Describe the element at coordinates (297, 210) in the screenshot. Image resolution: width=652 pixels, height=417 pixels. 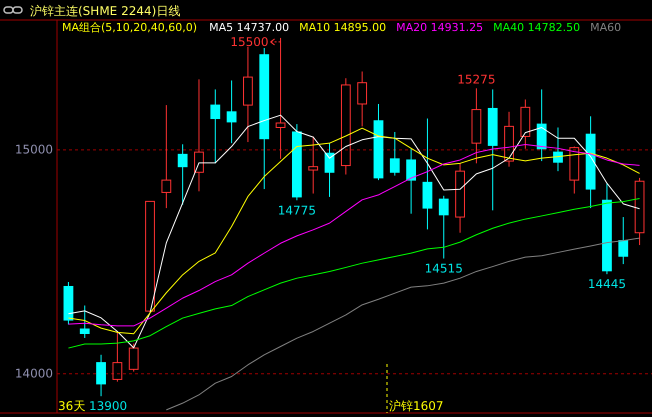
I see `annotation: 14775` at that location.